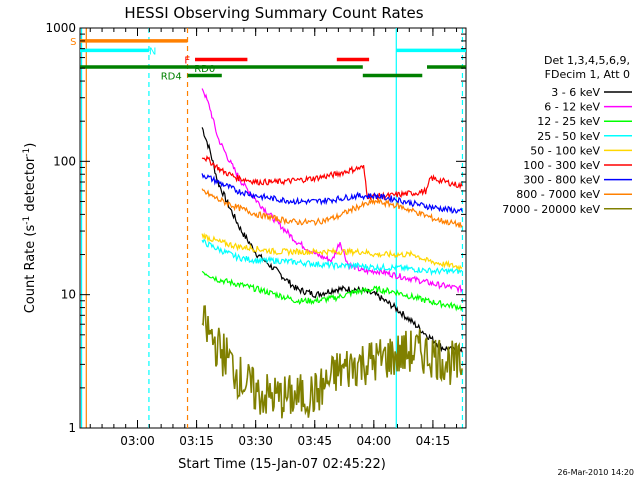 The image size is (640, 480). Describe the element at coordinates (60, 28) in the screenshot. I see `y-tick-label: 1000` at that location.